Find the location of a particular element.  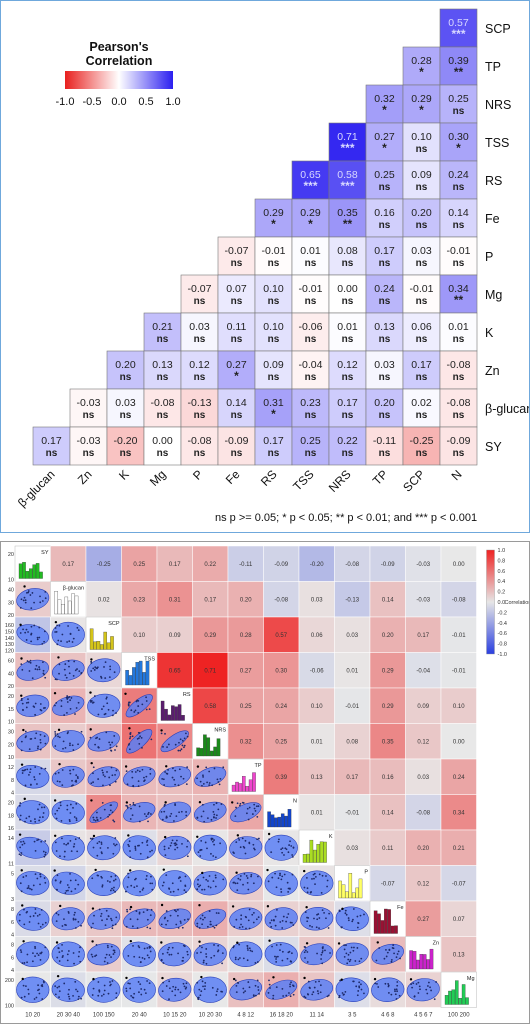

y-tick-label: 8 is located at coordinates (12, 946).